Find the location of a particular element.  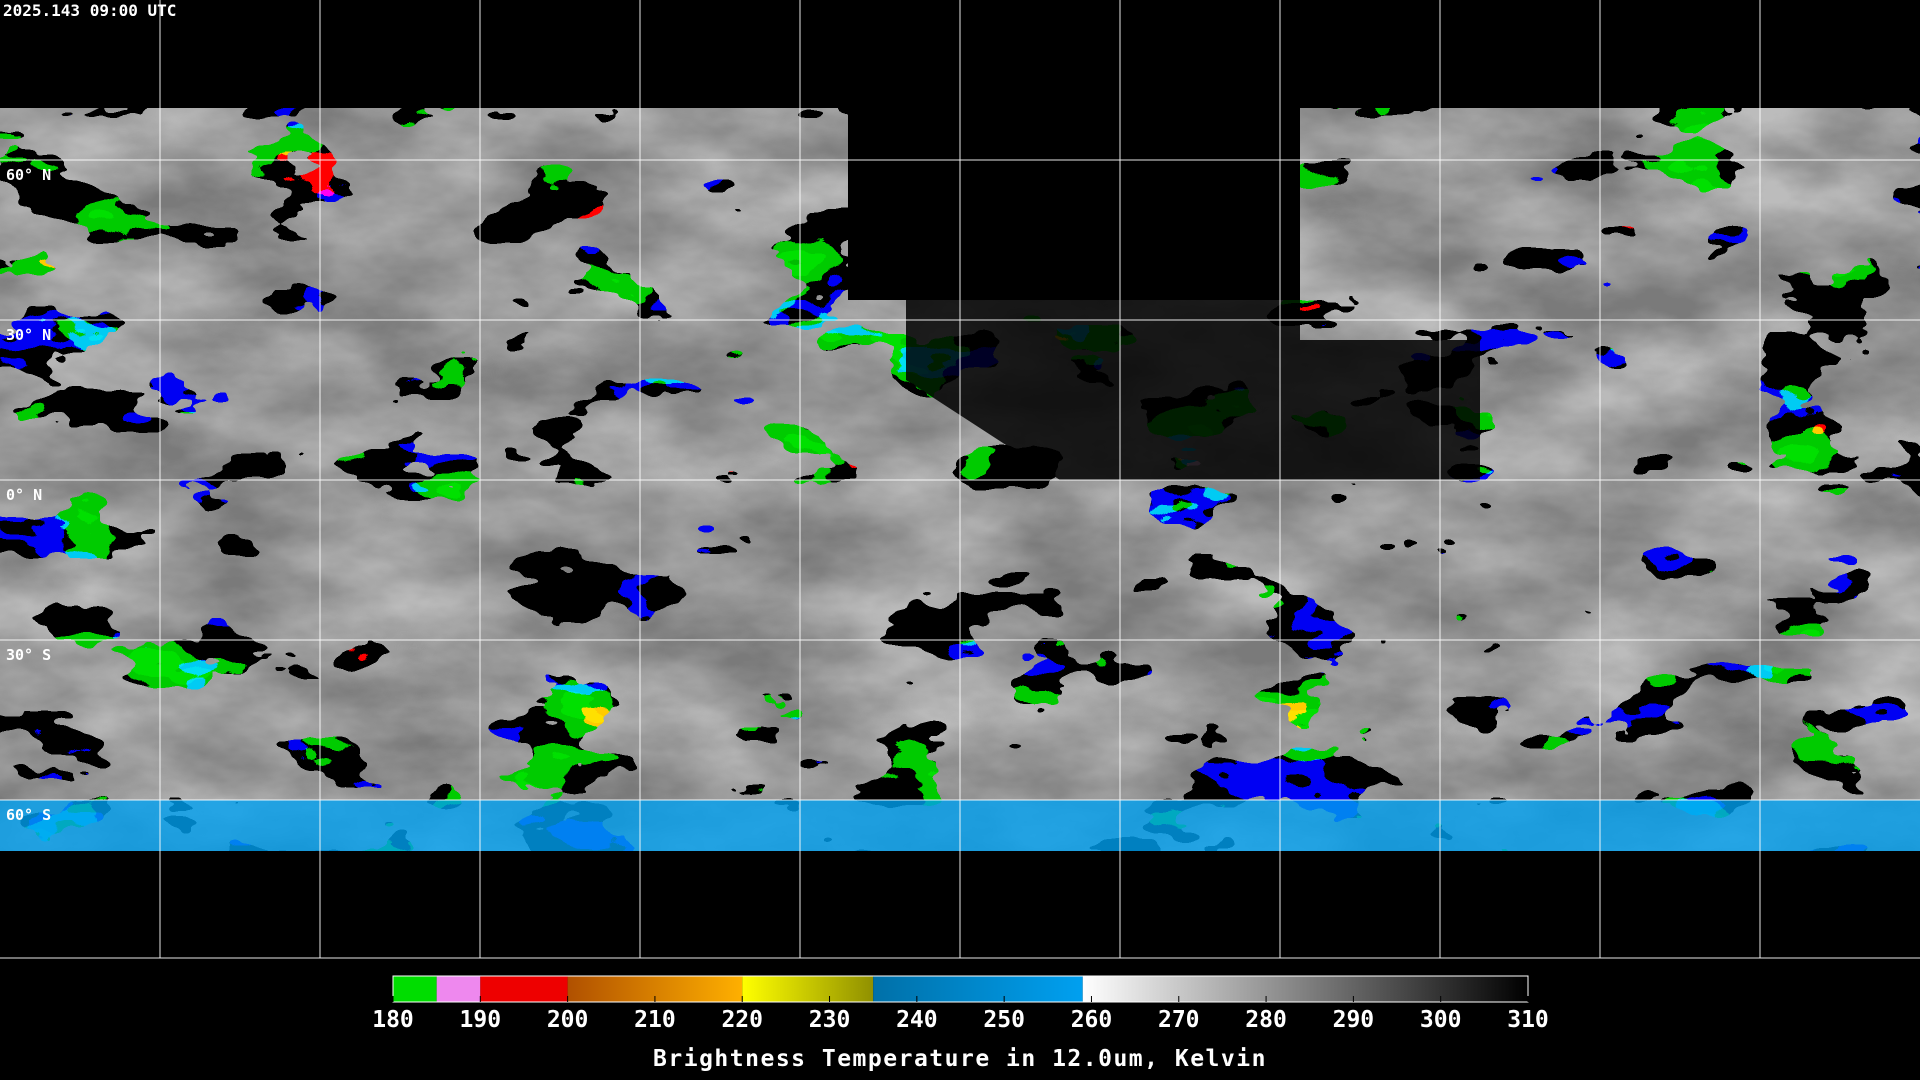

latitude-label: 0° N is located at coordinates (24, 495).